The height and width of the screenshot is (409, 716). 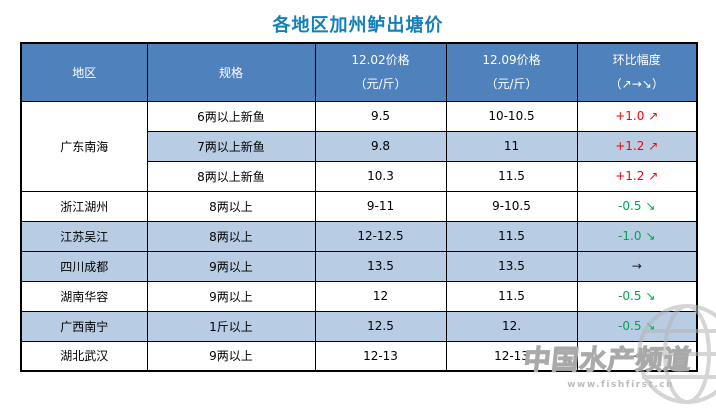 I want to click on table-row: 8两以上新鱼 10.3 11.5 +1.2 ↗, so click(x=359, y=176).